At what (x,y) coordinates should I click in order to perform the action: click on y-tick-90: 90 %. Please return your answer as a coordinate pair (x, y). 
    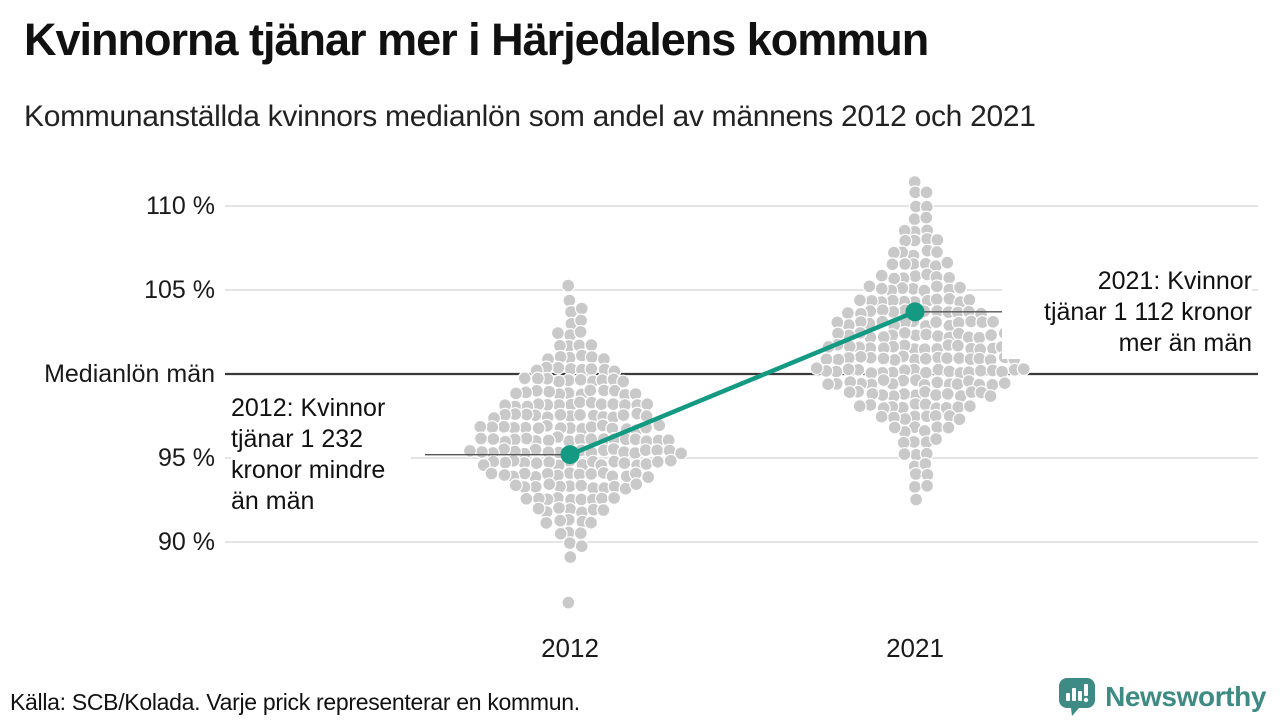
    Looking at the image, I should click on (186, 542).